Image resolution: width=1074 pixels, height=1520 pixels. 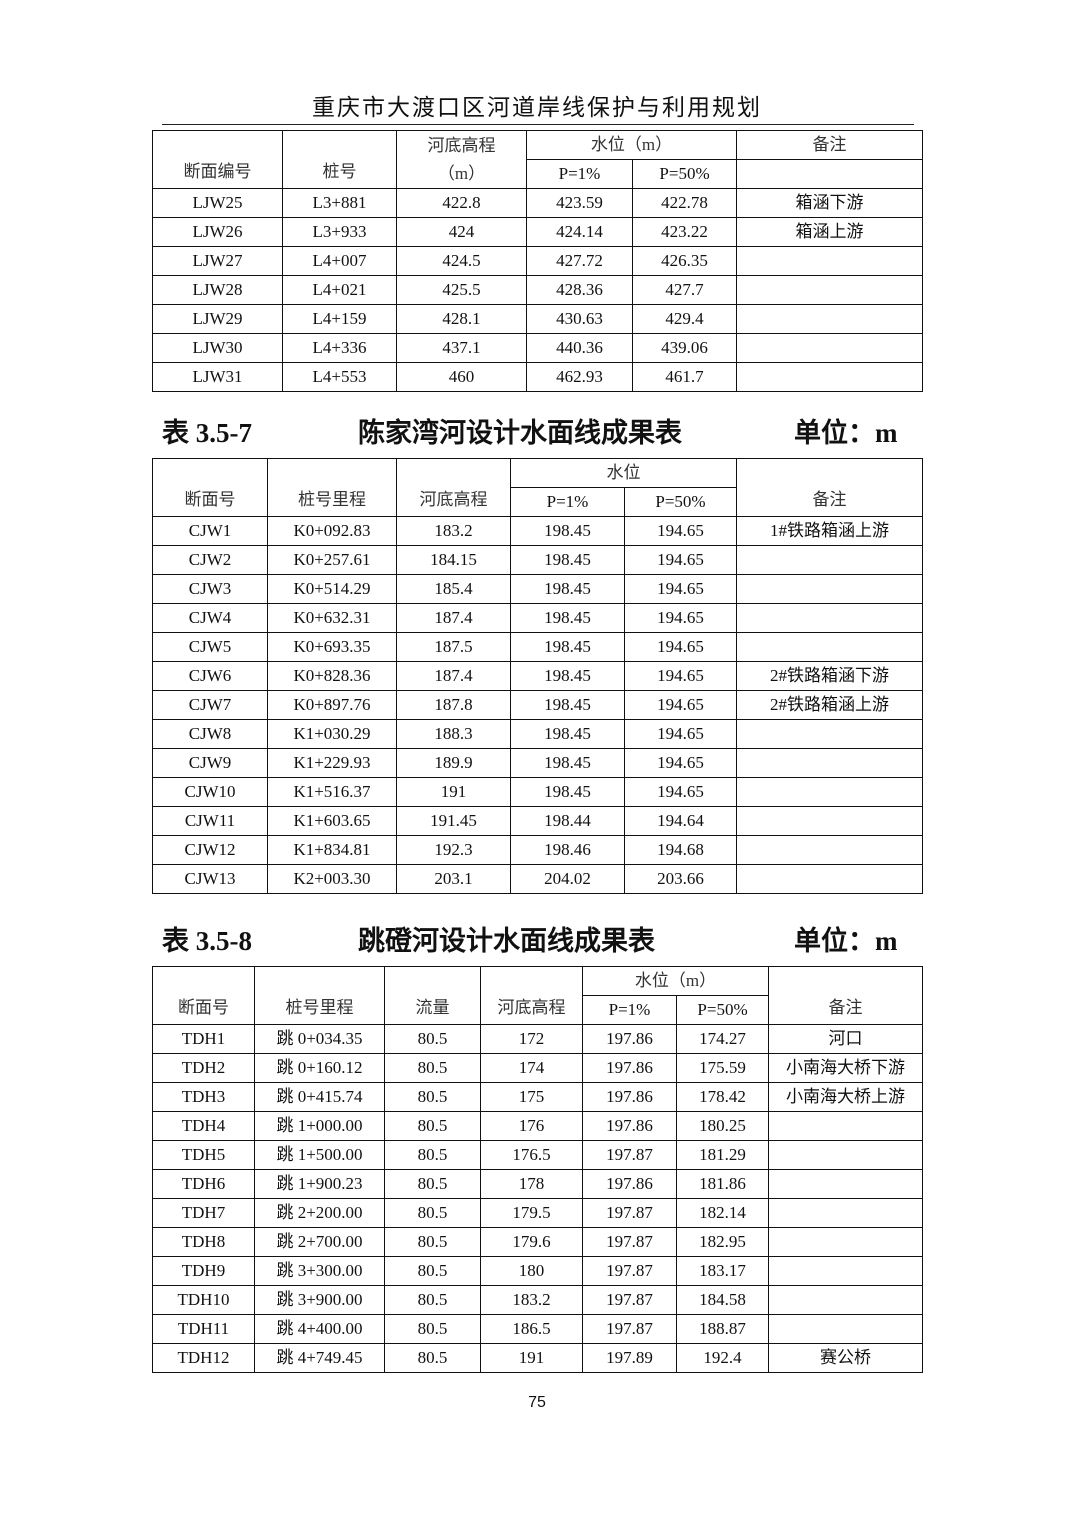 What do you see at coordinates (538, 1068) in the screenshot?
I see `table-row: TDH2 跳 0+160.12 80.5 174 197.86 175.59 小南海大桥下游` at bounding box center [538, 1068].